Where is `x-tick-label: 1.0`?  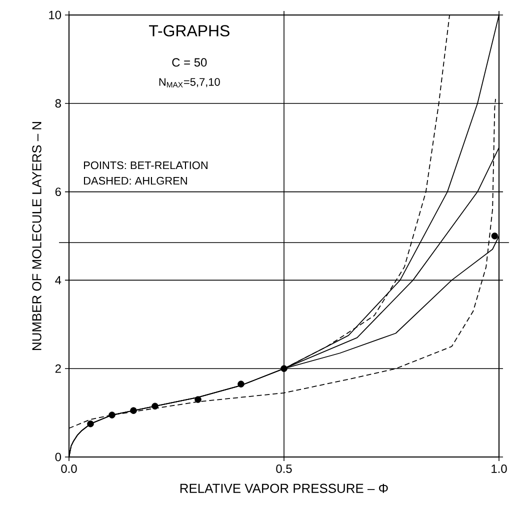
x-tick-label: 1.0 is located at coordinates (499, 468).